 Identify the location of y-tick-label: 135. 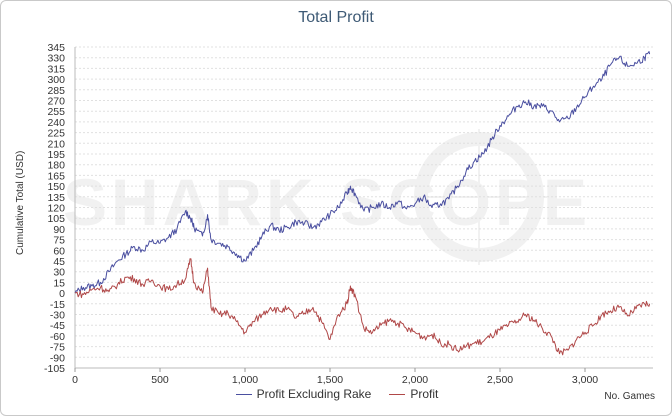
(56, 198).